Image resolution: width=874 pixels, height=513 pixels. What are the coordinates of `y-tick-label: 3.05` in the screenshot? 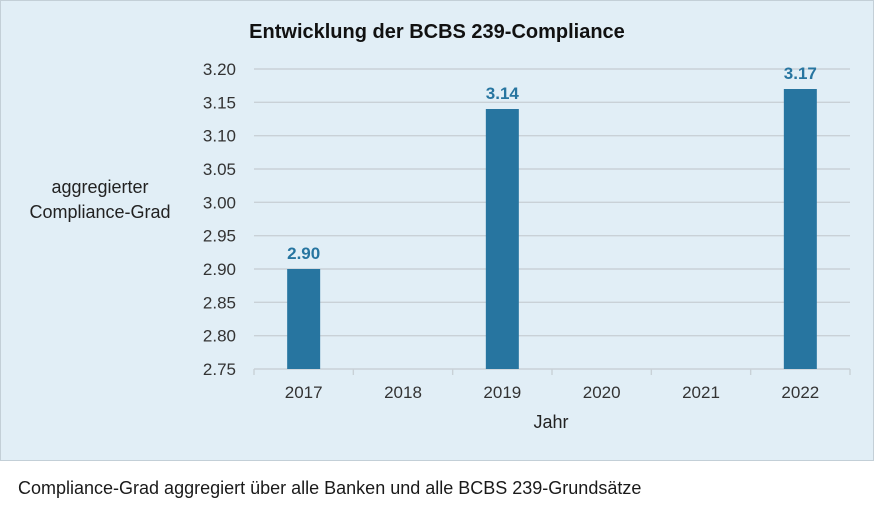 It's located at (219, 169).